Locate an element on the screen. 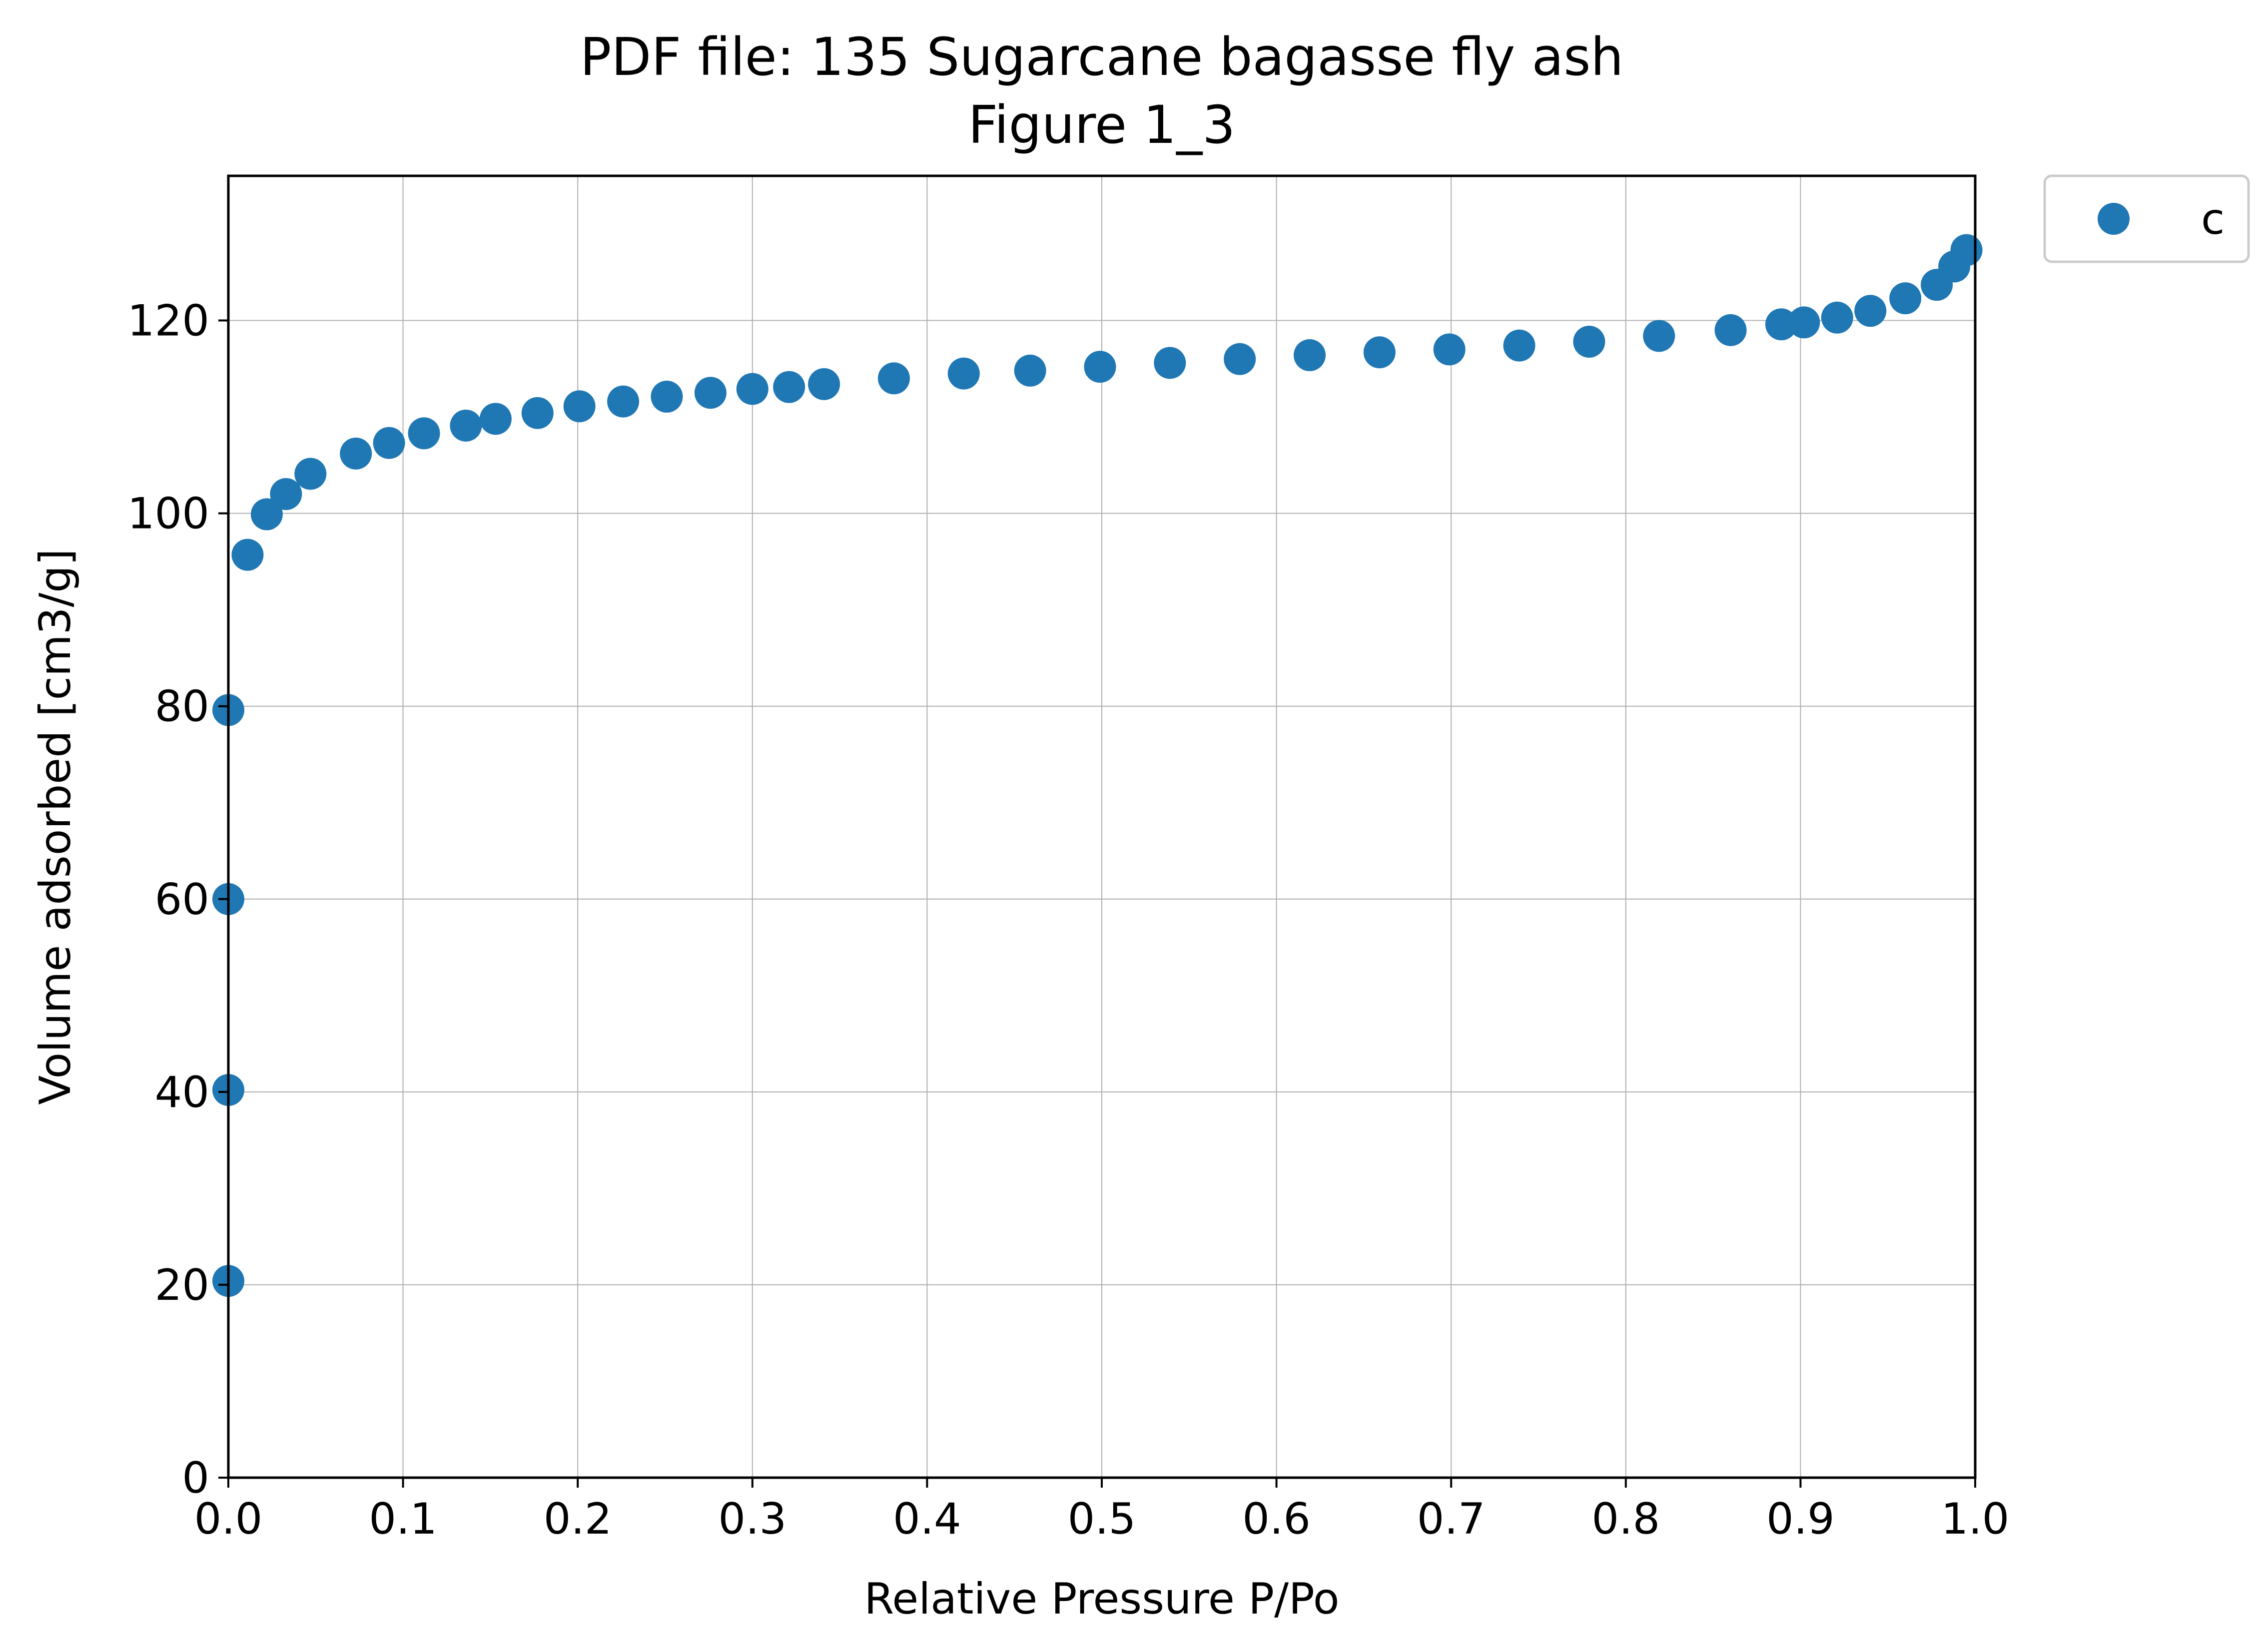  chart-title: PDF file: 135 Sugarcane bagasse fly ash is located at coordinates (1102, 56).